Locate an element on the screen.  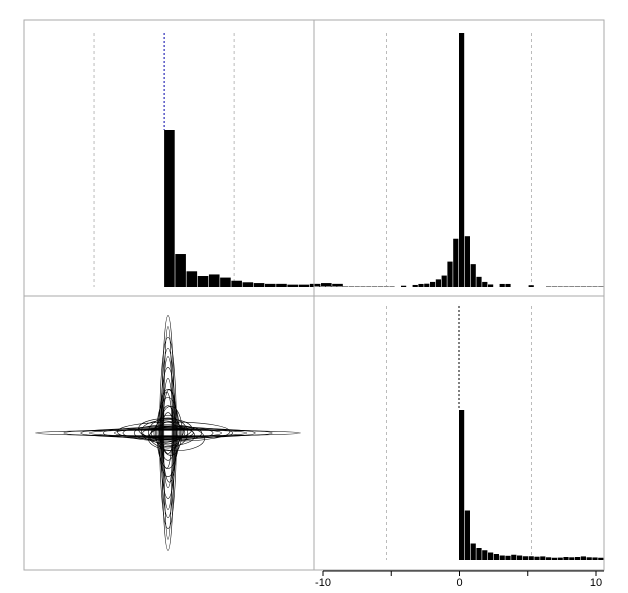
x-axis: -10 0 10 is located at coordinates (459, 579).